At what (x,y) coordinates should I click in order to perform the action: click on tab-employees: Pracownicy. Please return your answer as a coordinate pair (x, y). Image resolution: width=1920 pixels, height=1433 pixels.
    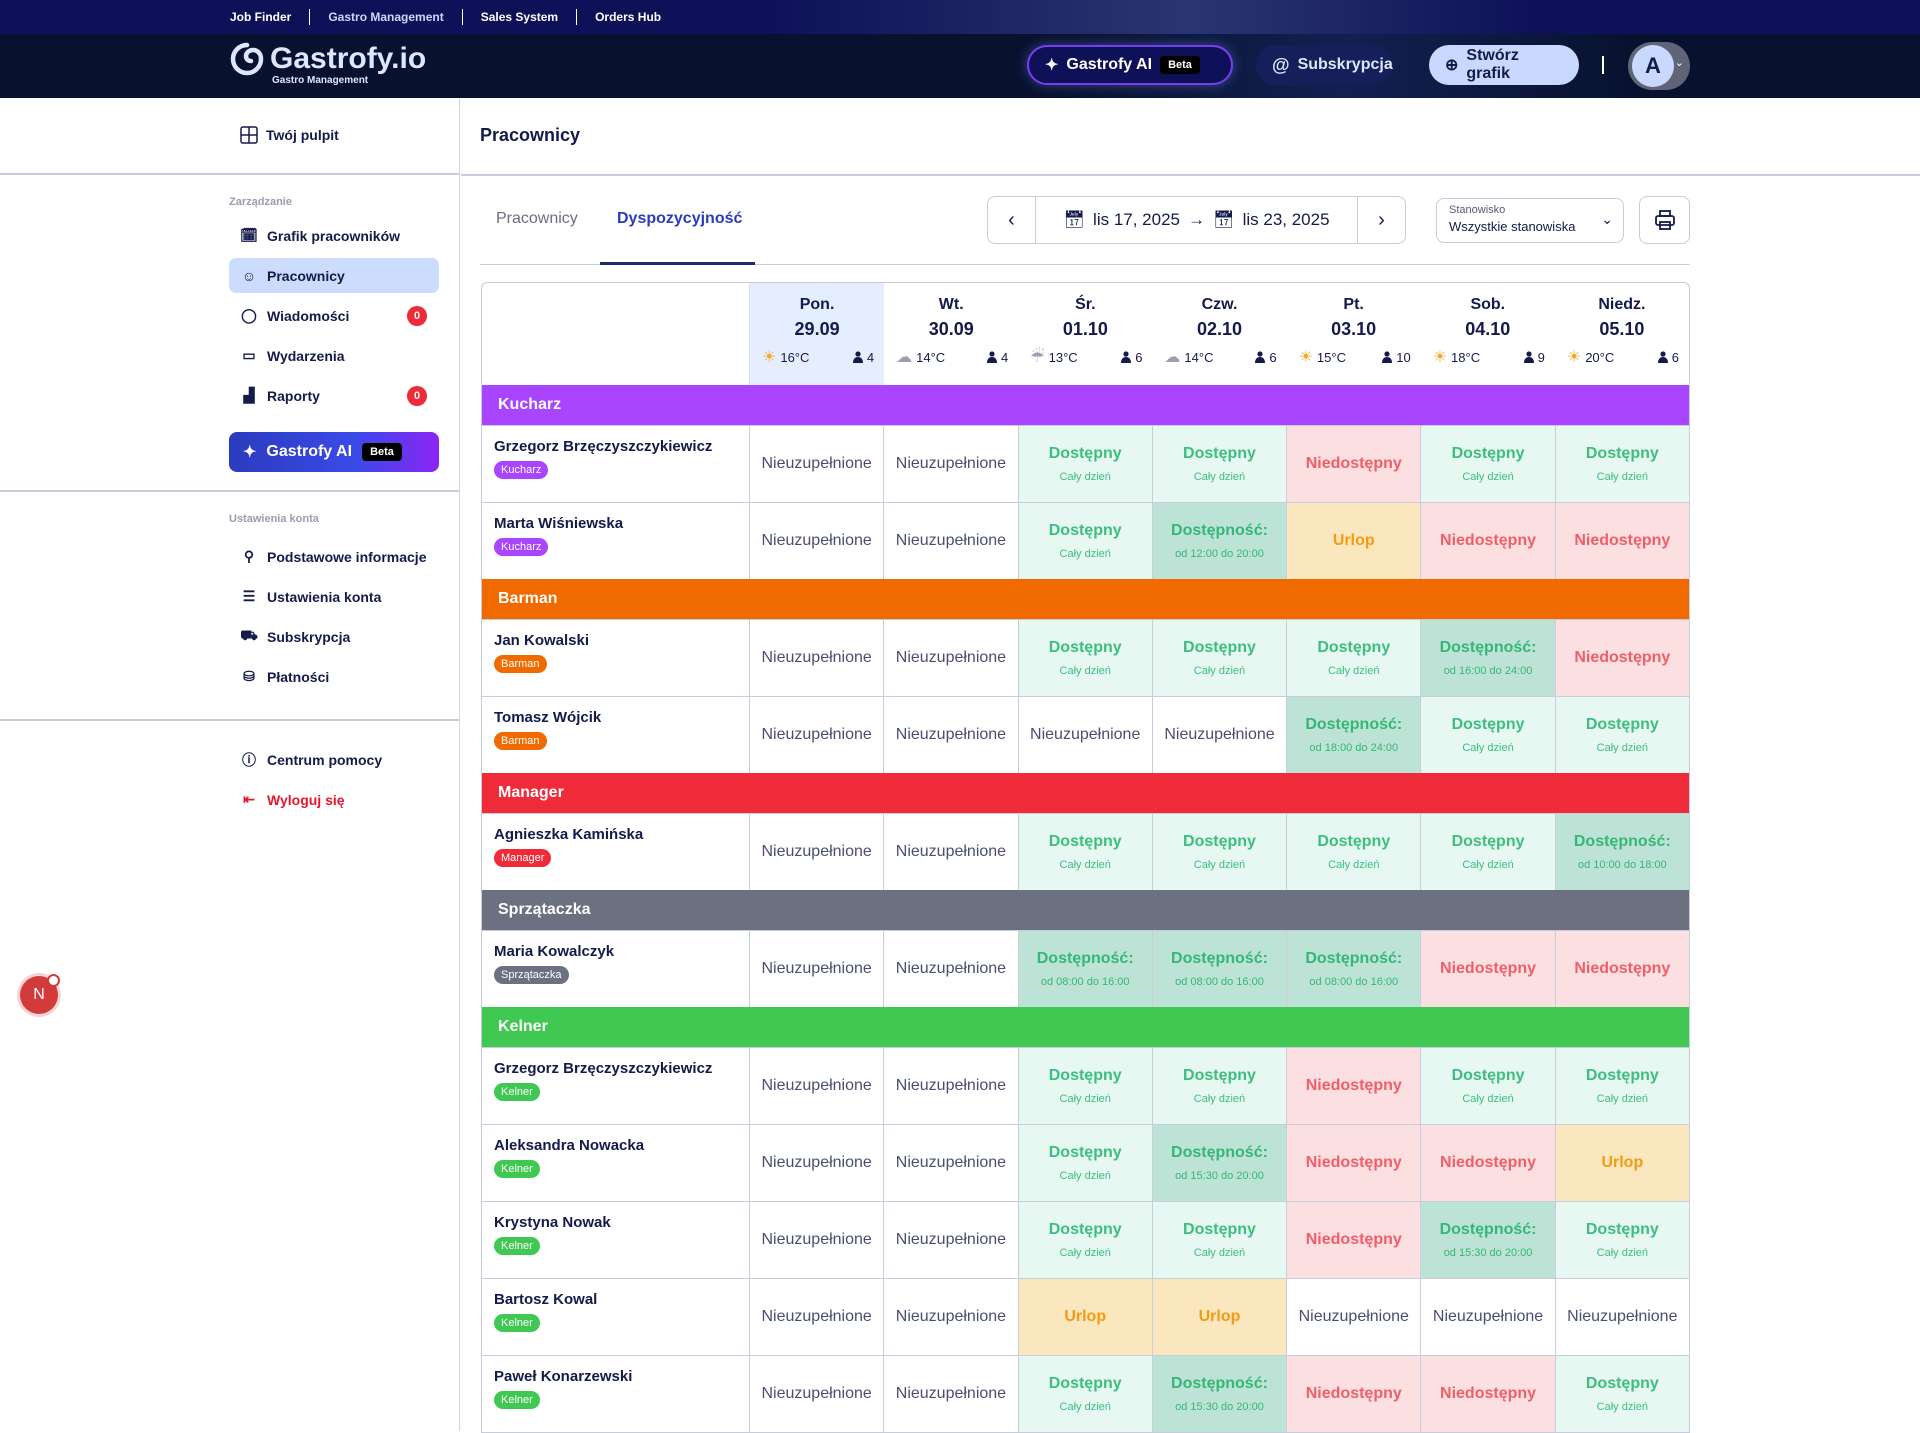
    Looking at the image, I should click on (537, 218).